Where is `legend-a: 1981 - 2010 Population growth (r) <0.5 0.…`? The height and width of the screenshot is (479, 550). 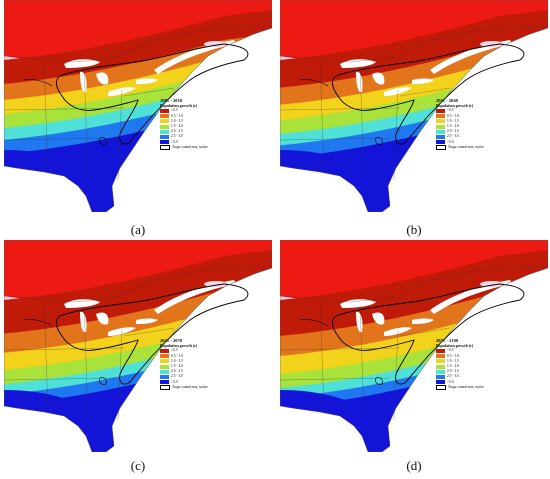
legend-a: 1981 - 2010 Population growth (r) <0.5 0.… is located at coordinates (184, 124).